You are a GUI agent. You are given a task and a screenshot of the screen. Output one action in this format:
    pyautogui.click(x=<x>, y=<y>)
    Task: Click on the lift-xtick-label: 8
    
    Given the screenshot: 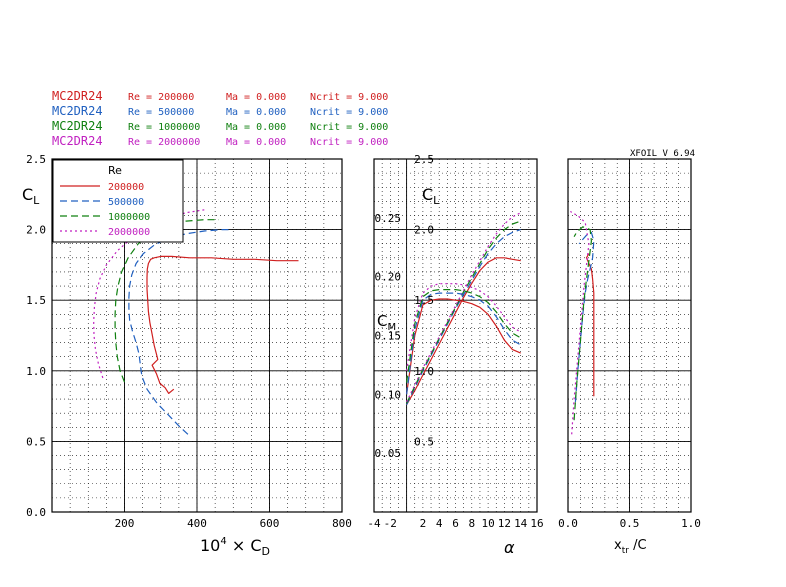 What is the action you would take?
    pyautogui.click(x=471, y=523)
    